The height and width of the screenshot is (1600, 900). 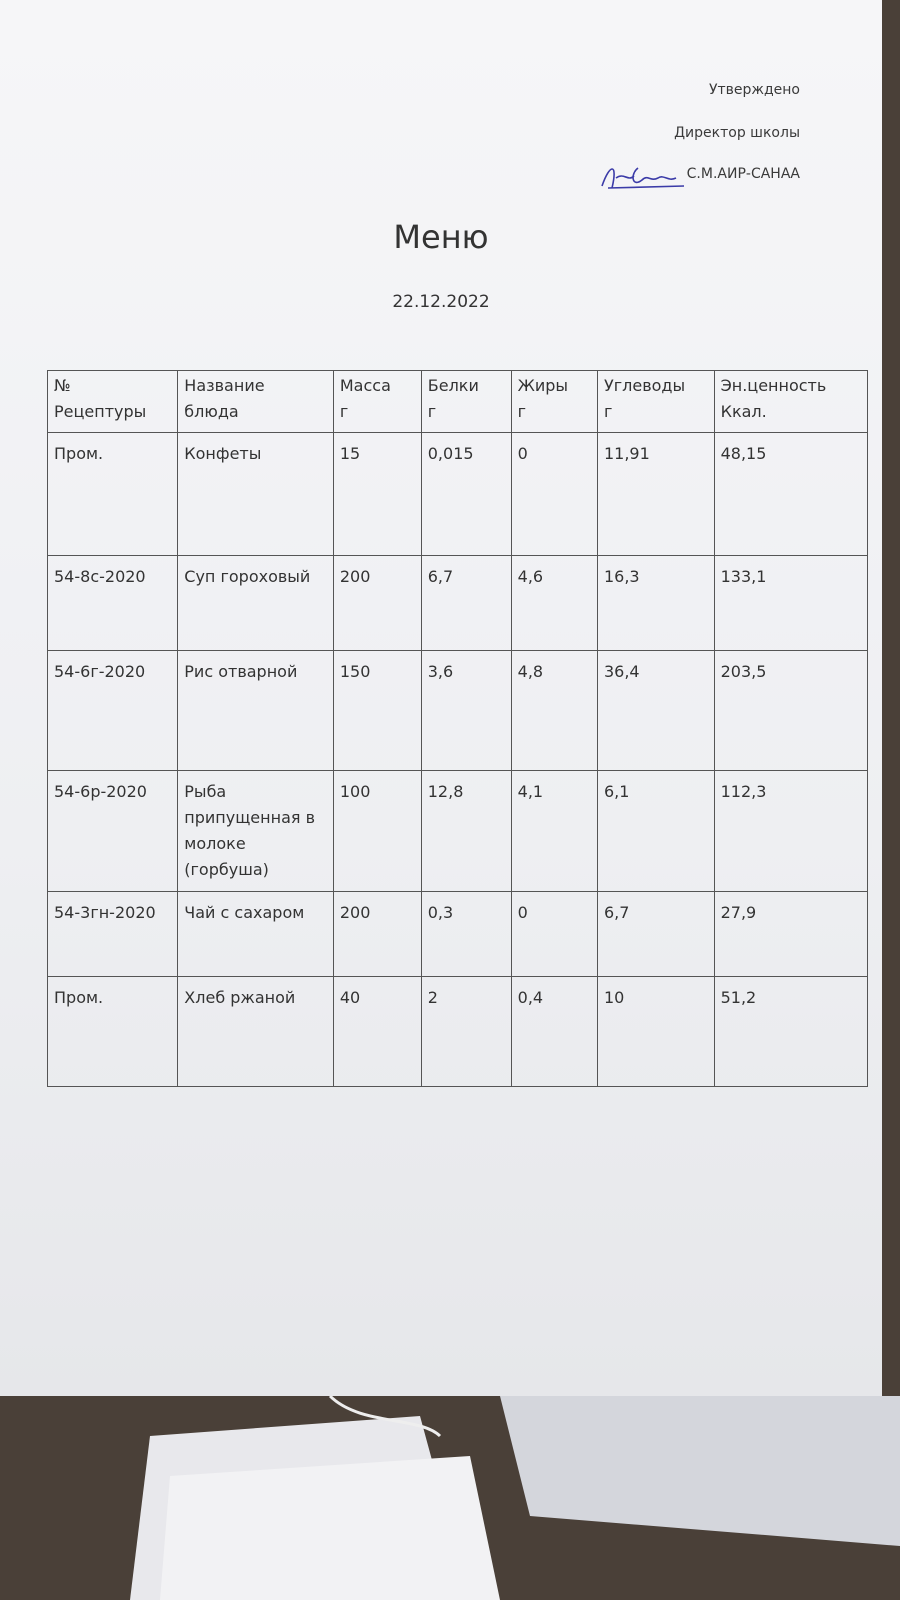 What do you see at coordinates (441, 237) in the screenshot?
I see `title: Меню` at bounding box center [441, 237].